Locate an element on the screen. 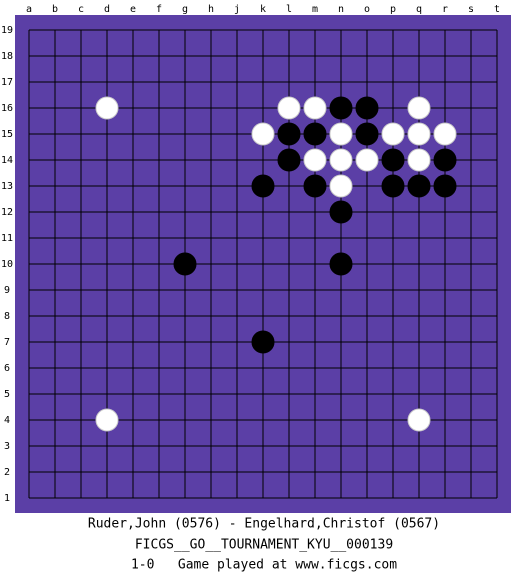 This screenshot has height=575, width=525. row-label: 7 is located at coordinates (7, 342).